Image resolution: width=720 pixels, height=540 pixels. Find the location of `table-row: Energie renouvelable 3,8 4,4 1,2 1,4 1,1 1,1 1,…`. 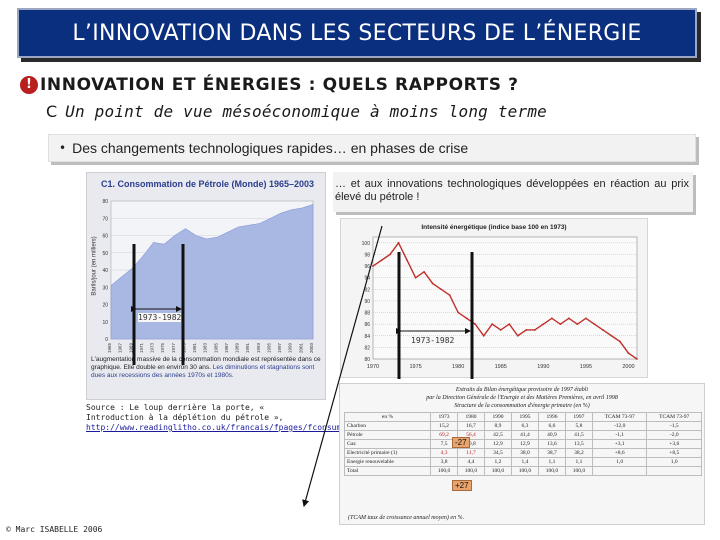

table-row: Energie renouvelable 3,8 4,4 1,2 1,4 1,1 1,1 1,… is located at coordinates (522, 462).